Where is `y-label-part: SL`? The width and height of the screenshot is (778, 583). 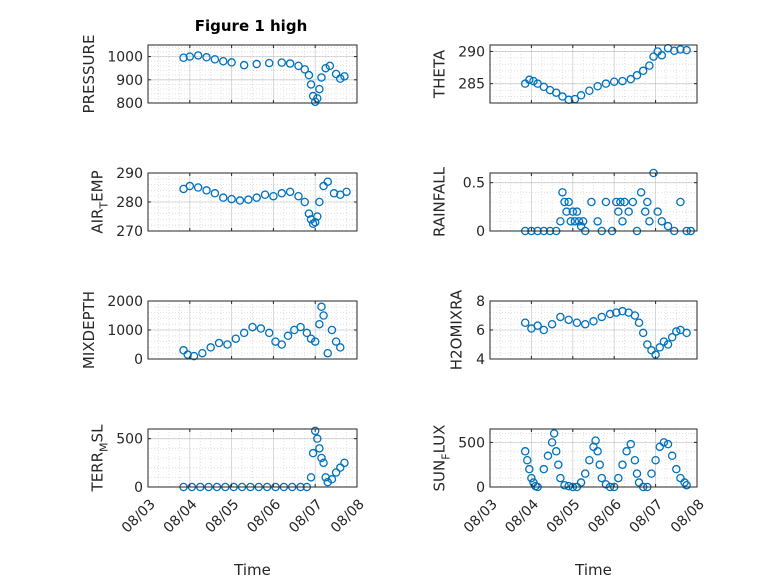
y-label-part: SL is located at coordinates (98, 433).